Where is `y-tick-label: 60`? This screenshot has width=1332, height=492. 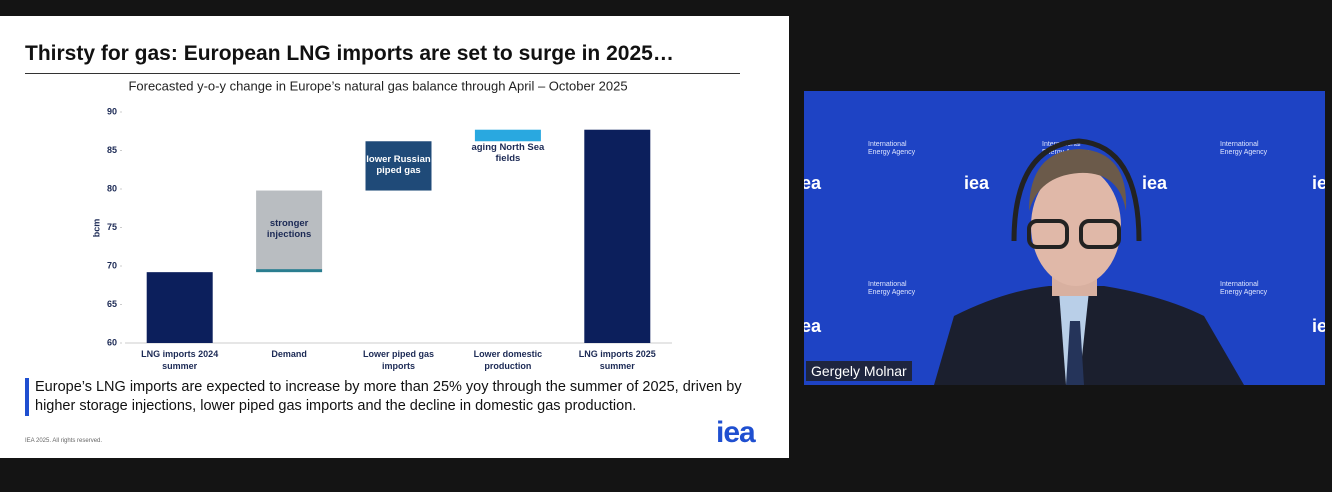
y-tick-label: 60 is located at coordinates (112, 342).